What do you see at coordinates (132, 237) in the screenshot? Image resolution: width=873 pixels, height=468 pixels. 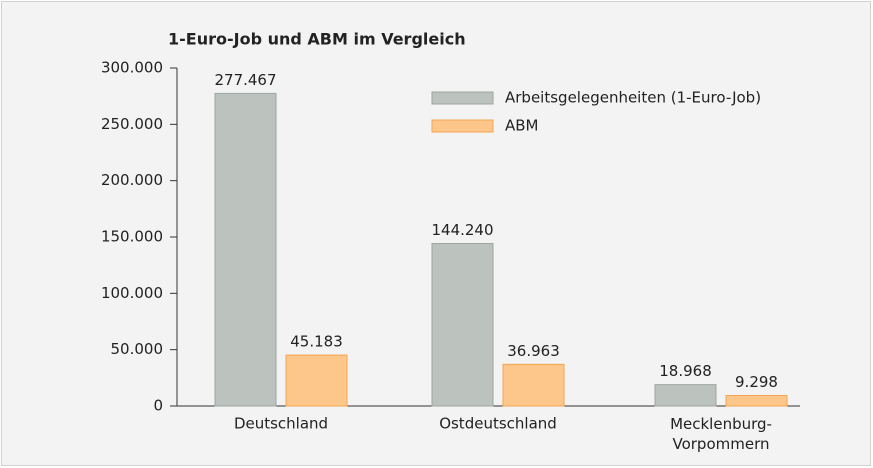 I see `y-tick-label: 150.000` at bounding box center [132, 237].